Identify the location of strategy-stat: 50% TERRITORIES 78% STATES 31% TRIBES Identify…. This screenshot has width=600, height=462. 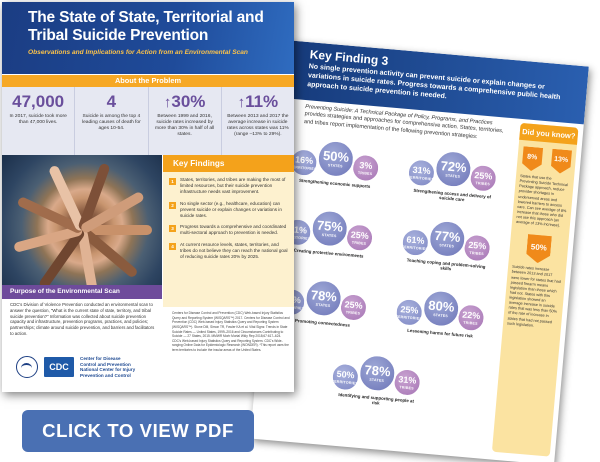
(380, 389).